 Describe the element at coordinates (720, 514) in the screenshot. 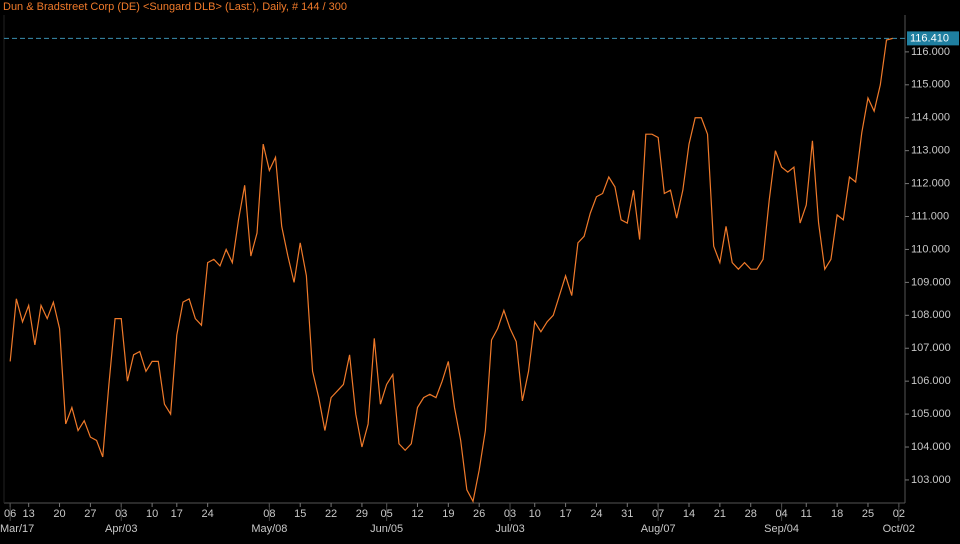

I see `x-tick-label: 21` at that location.